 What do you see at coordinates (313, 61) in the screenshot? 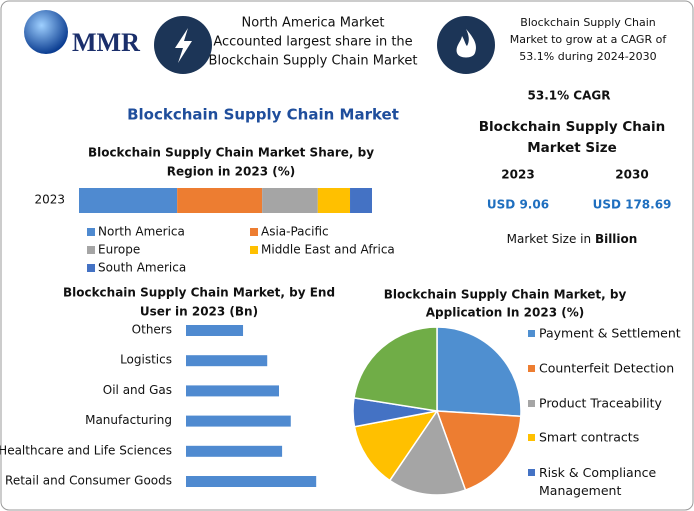
I see `header-text: Blockchain Supply Chain Market` at bounding box center [313, 61].